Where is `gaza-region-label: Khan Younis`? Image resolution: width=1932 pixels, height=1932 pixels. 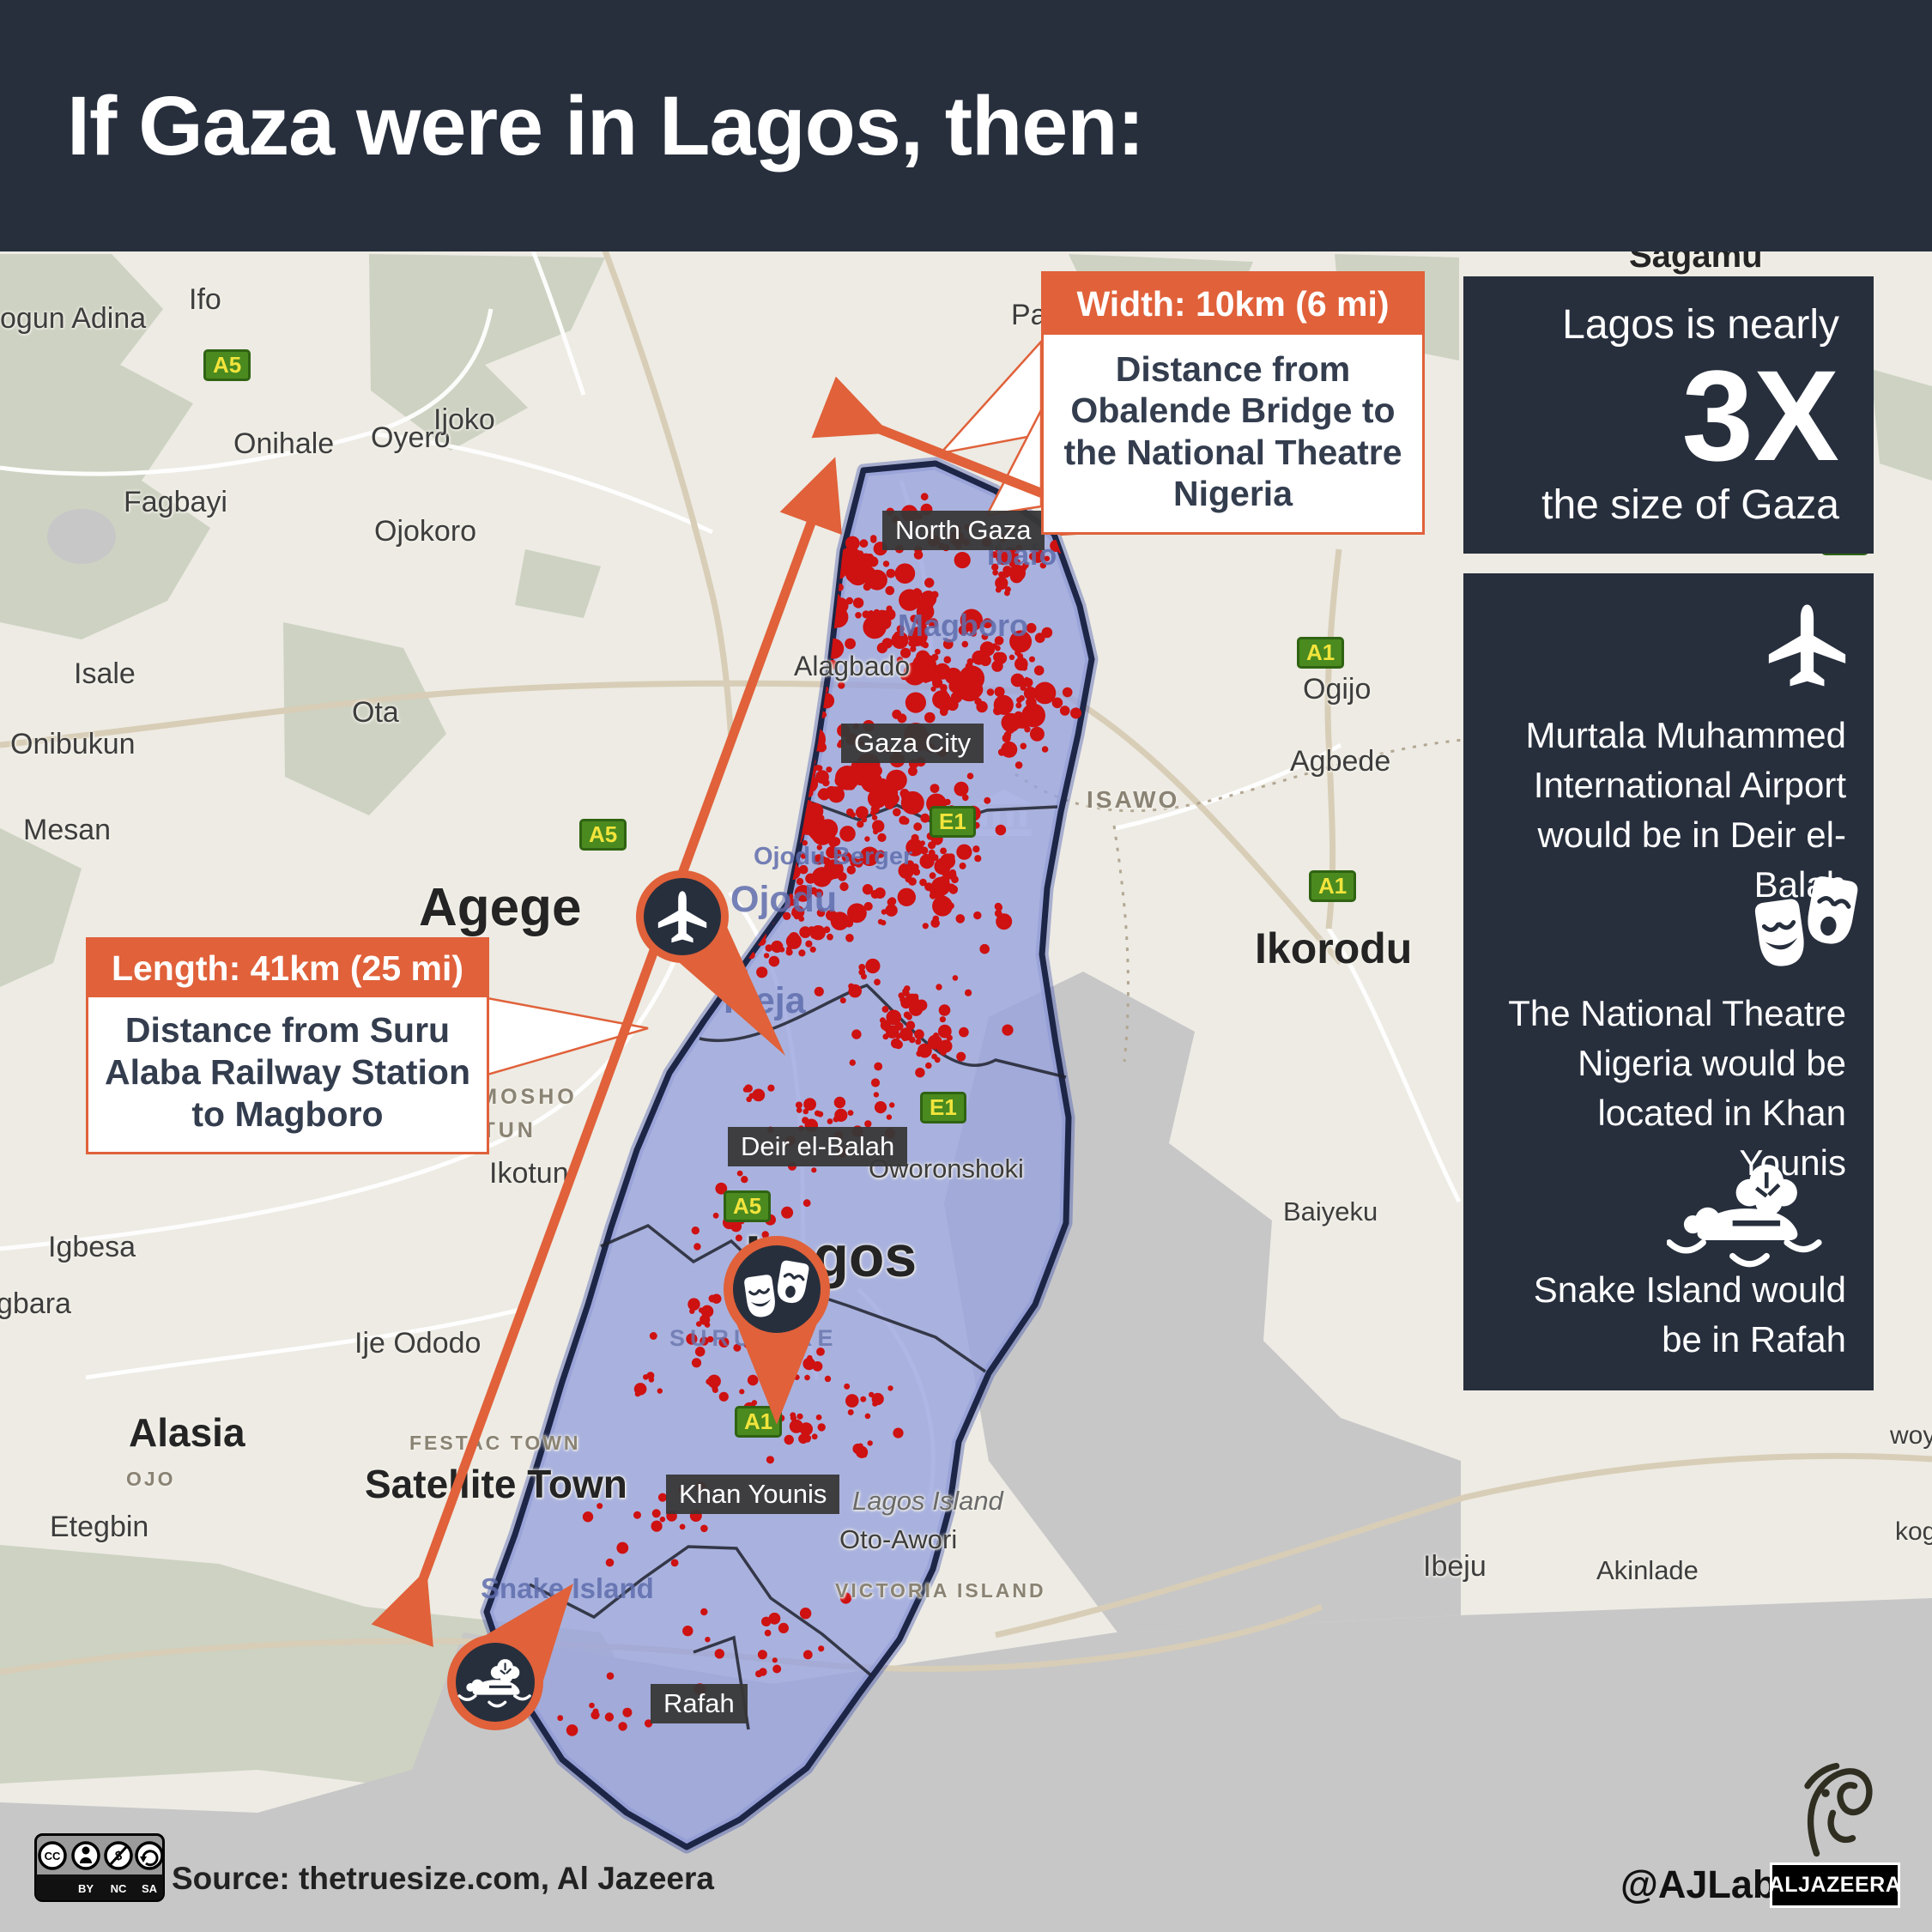 gaza-region-label: Khan Younis is located at coordinates (753, 1495).